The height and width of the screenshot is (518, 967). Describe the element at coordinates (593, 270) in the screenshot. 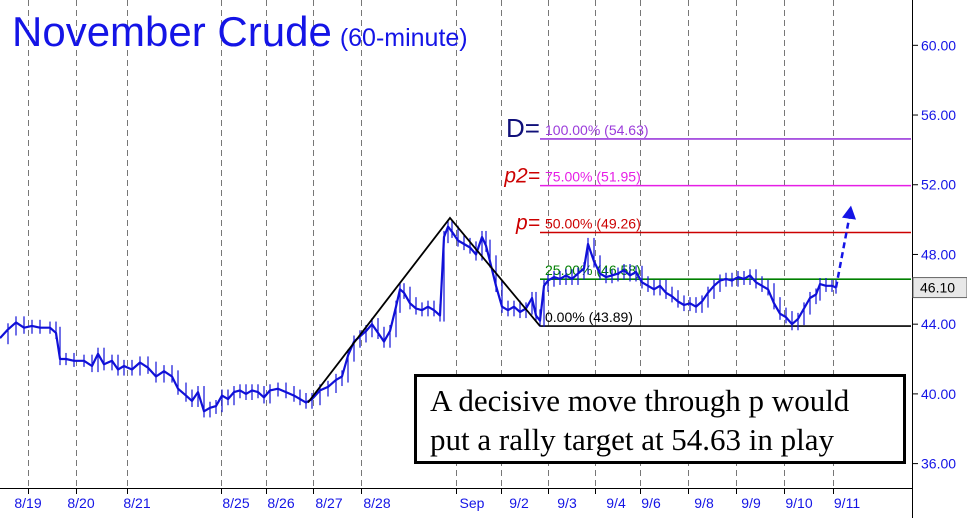

I see `fib-level-label: 25.00% (46.58)` at that location.